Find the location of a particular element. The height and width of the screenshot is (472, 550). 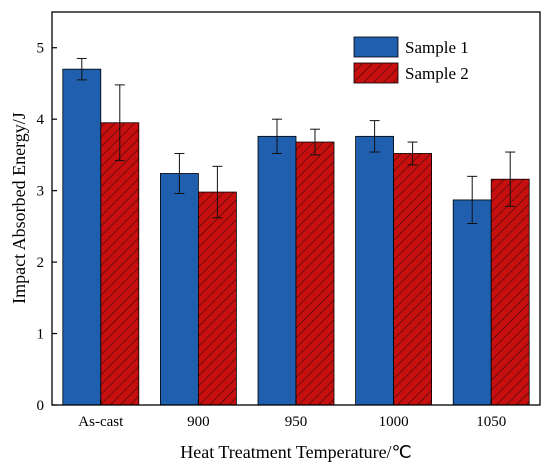

legend-label-sample-1: Sample 1 is located at coordinates (437, 47).